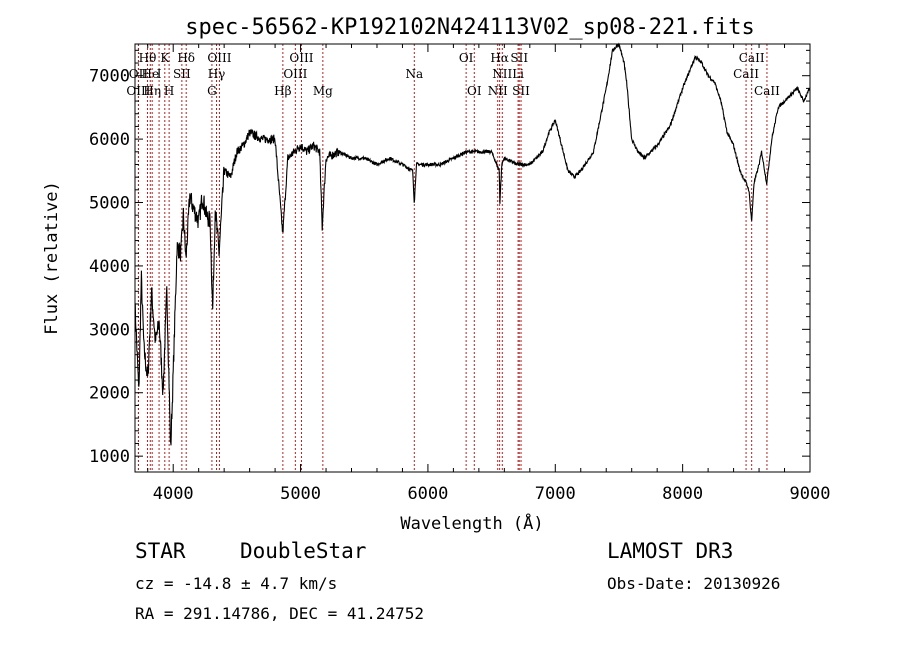  What do you see at coordinates (279, 613) in the screenshot?
I see `coordinates-readout: RA = 291.14786, DEC = 41.24752` at bounding box center [279, 613].